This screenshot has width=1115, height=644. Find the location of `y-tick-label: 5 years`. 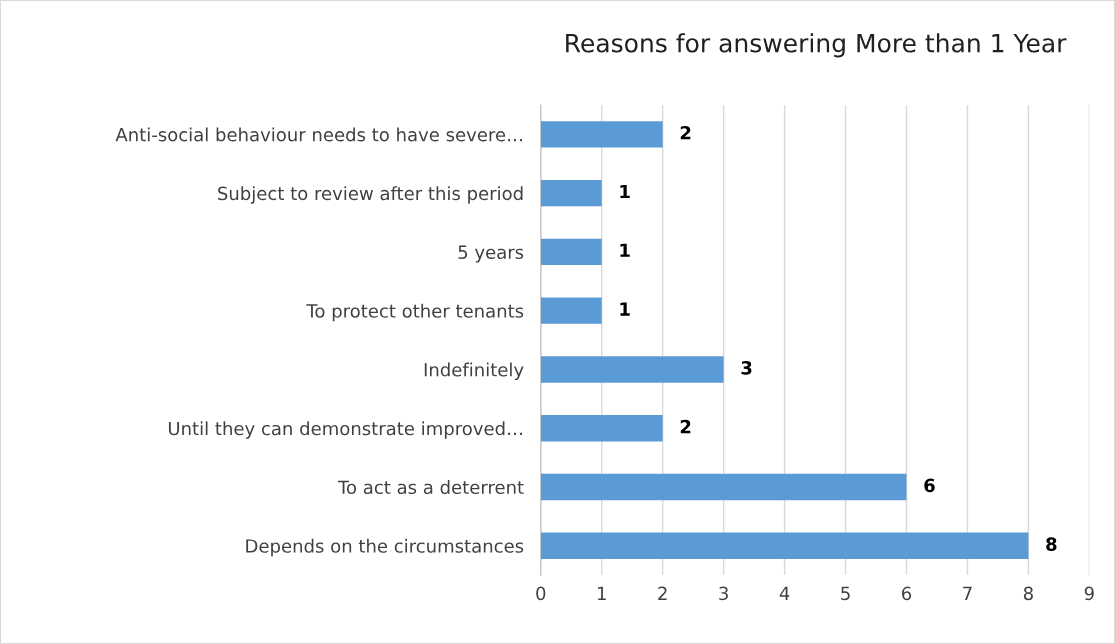

y-tick-label: 5 years is located at coordinates (491, 254).